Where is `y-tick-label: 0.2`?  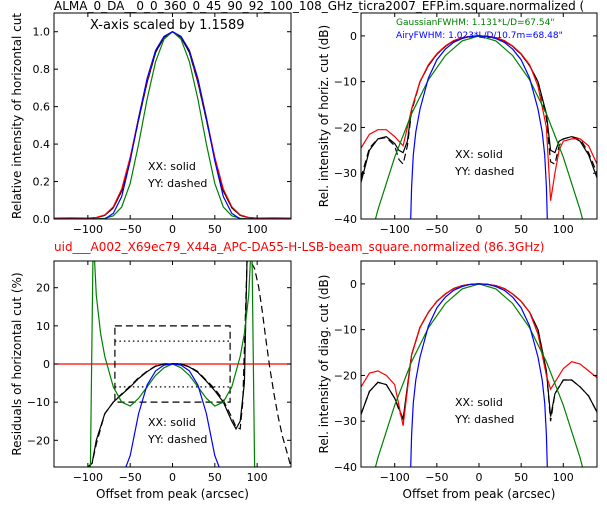
y-tick-label: 0.2 is located at coordinates (42, 182).